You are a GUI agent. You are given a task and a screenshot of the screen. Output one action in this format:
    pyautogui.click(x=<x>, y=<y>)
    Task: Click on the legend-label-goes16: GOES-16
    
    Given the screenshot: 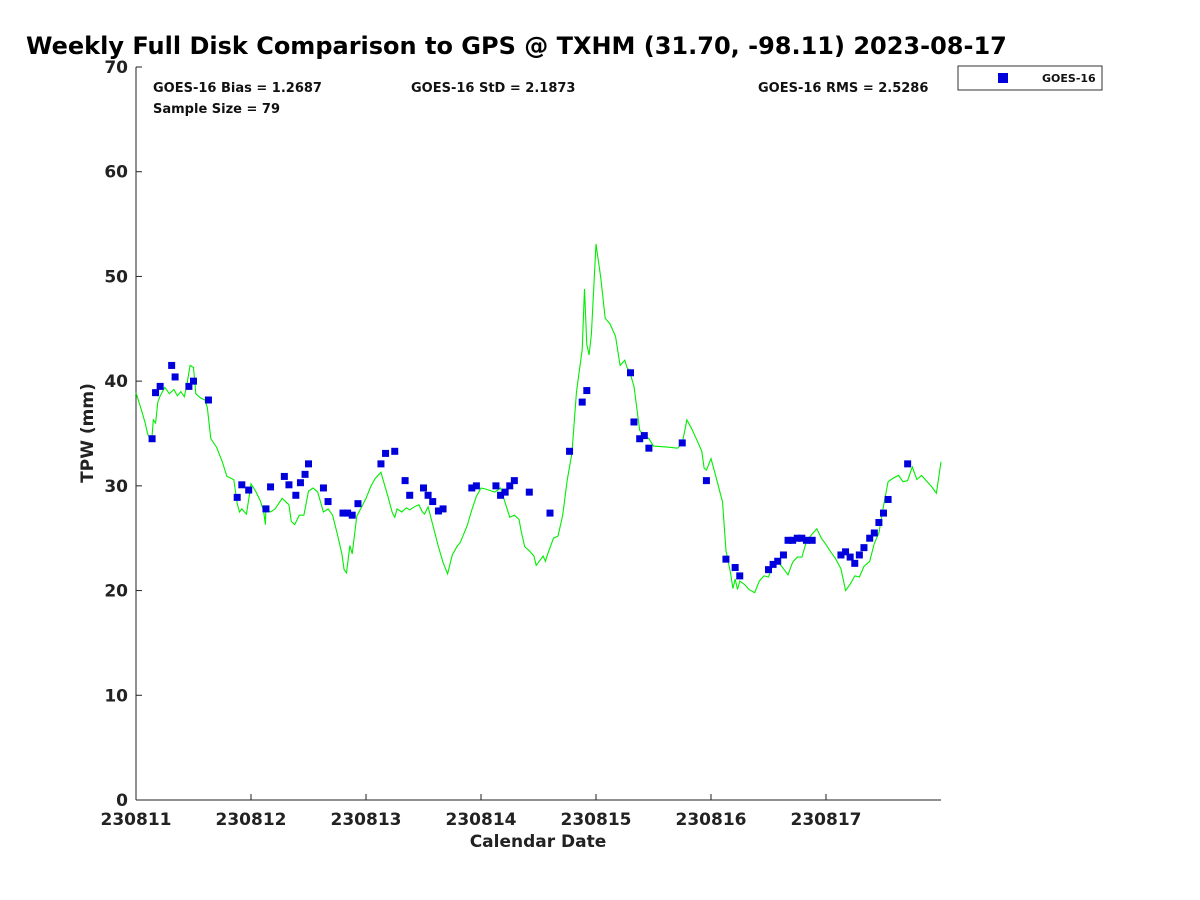 What is the action you would take?
    pyautogui.click(x=1069, y=78)
    